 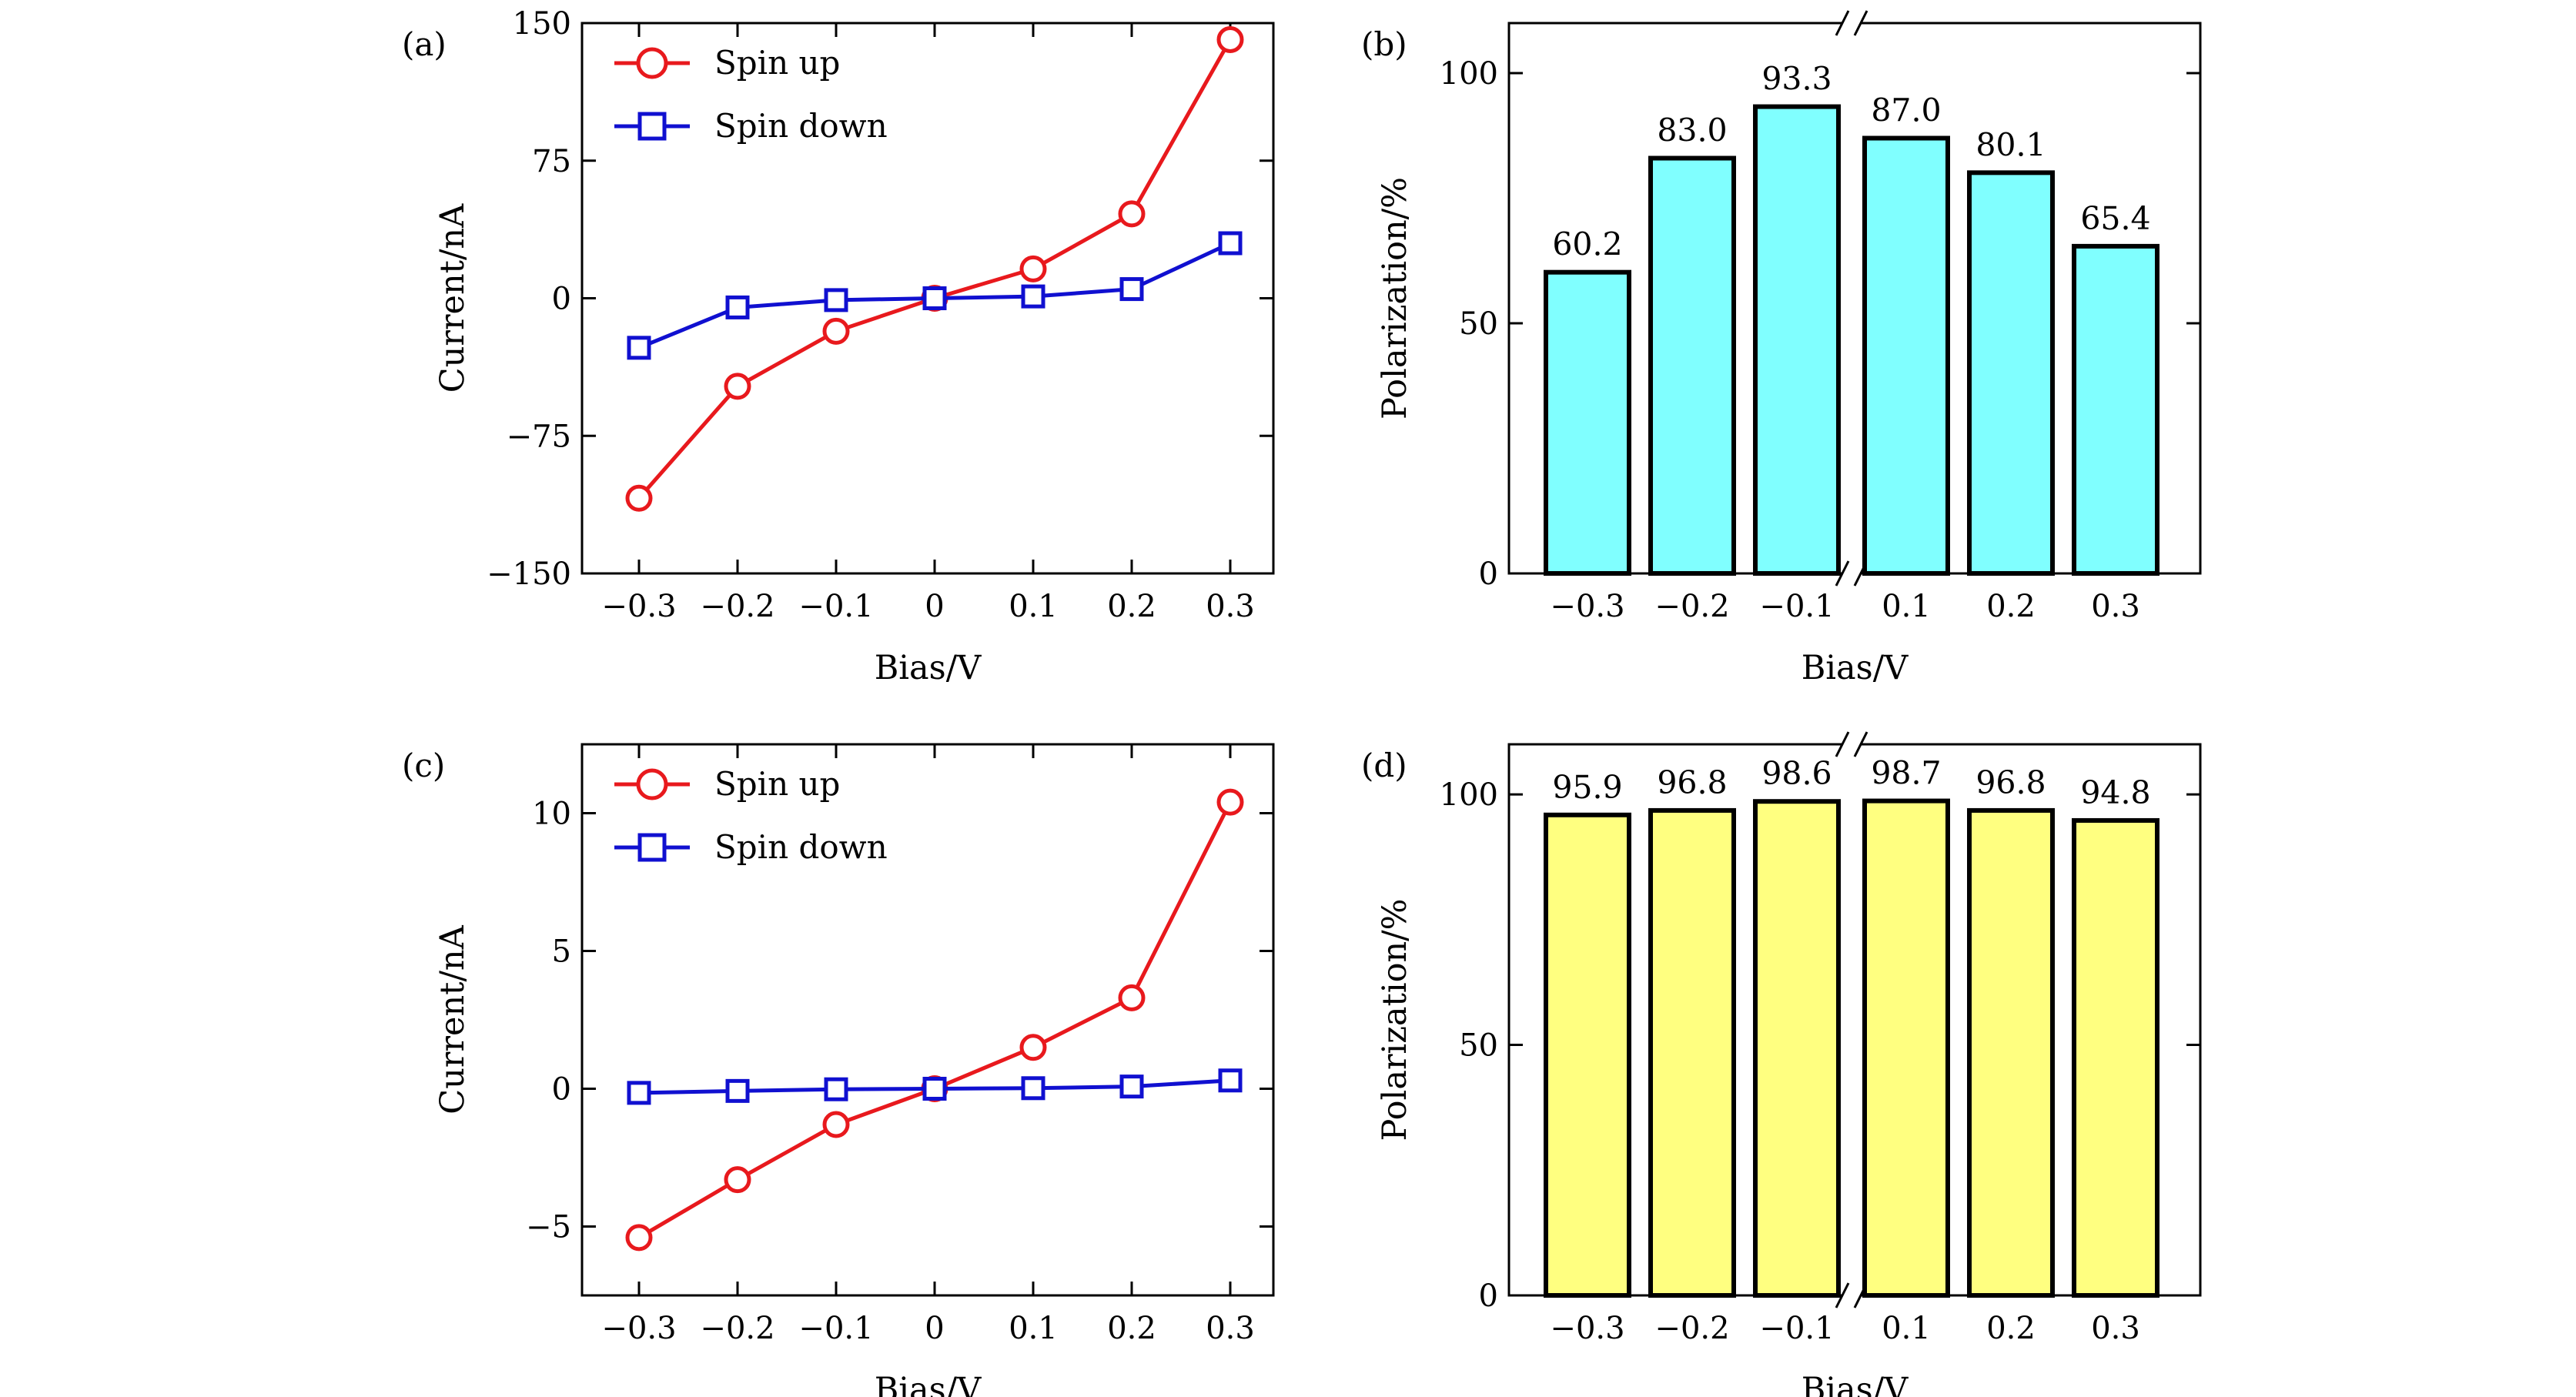 What do you see at coordinates (542, 24) in the screenshot?
I see `y-tick-label: 150` at bounding box center [542, 24].